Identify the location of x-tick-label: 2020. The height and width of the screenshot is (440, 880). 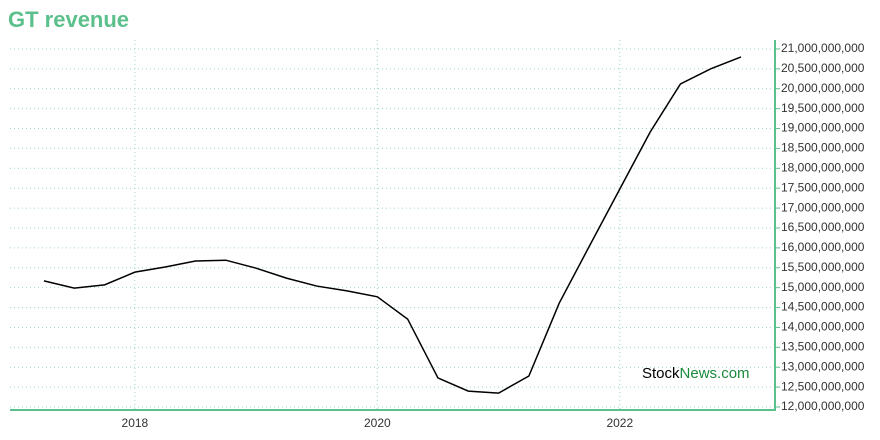
(377, 423).